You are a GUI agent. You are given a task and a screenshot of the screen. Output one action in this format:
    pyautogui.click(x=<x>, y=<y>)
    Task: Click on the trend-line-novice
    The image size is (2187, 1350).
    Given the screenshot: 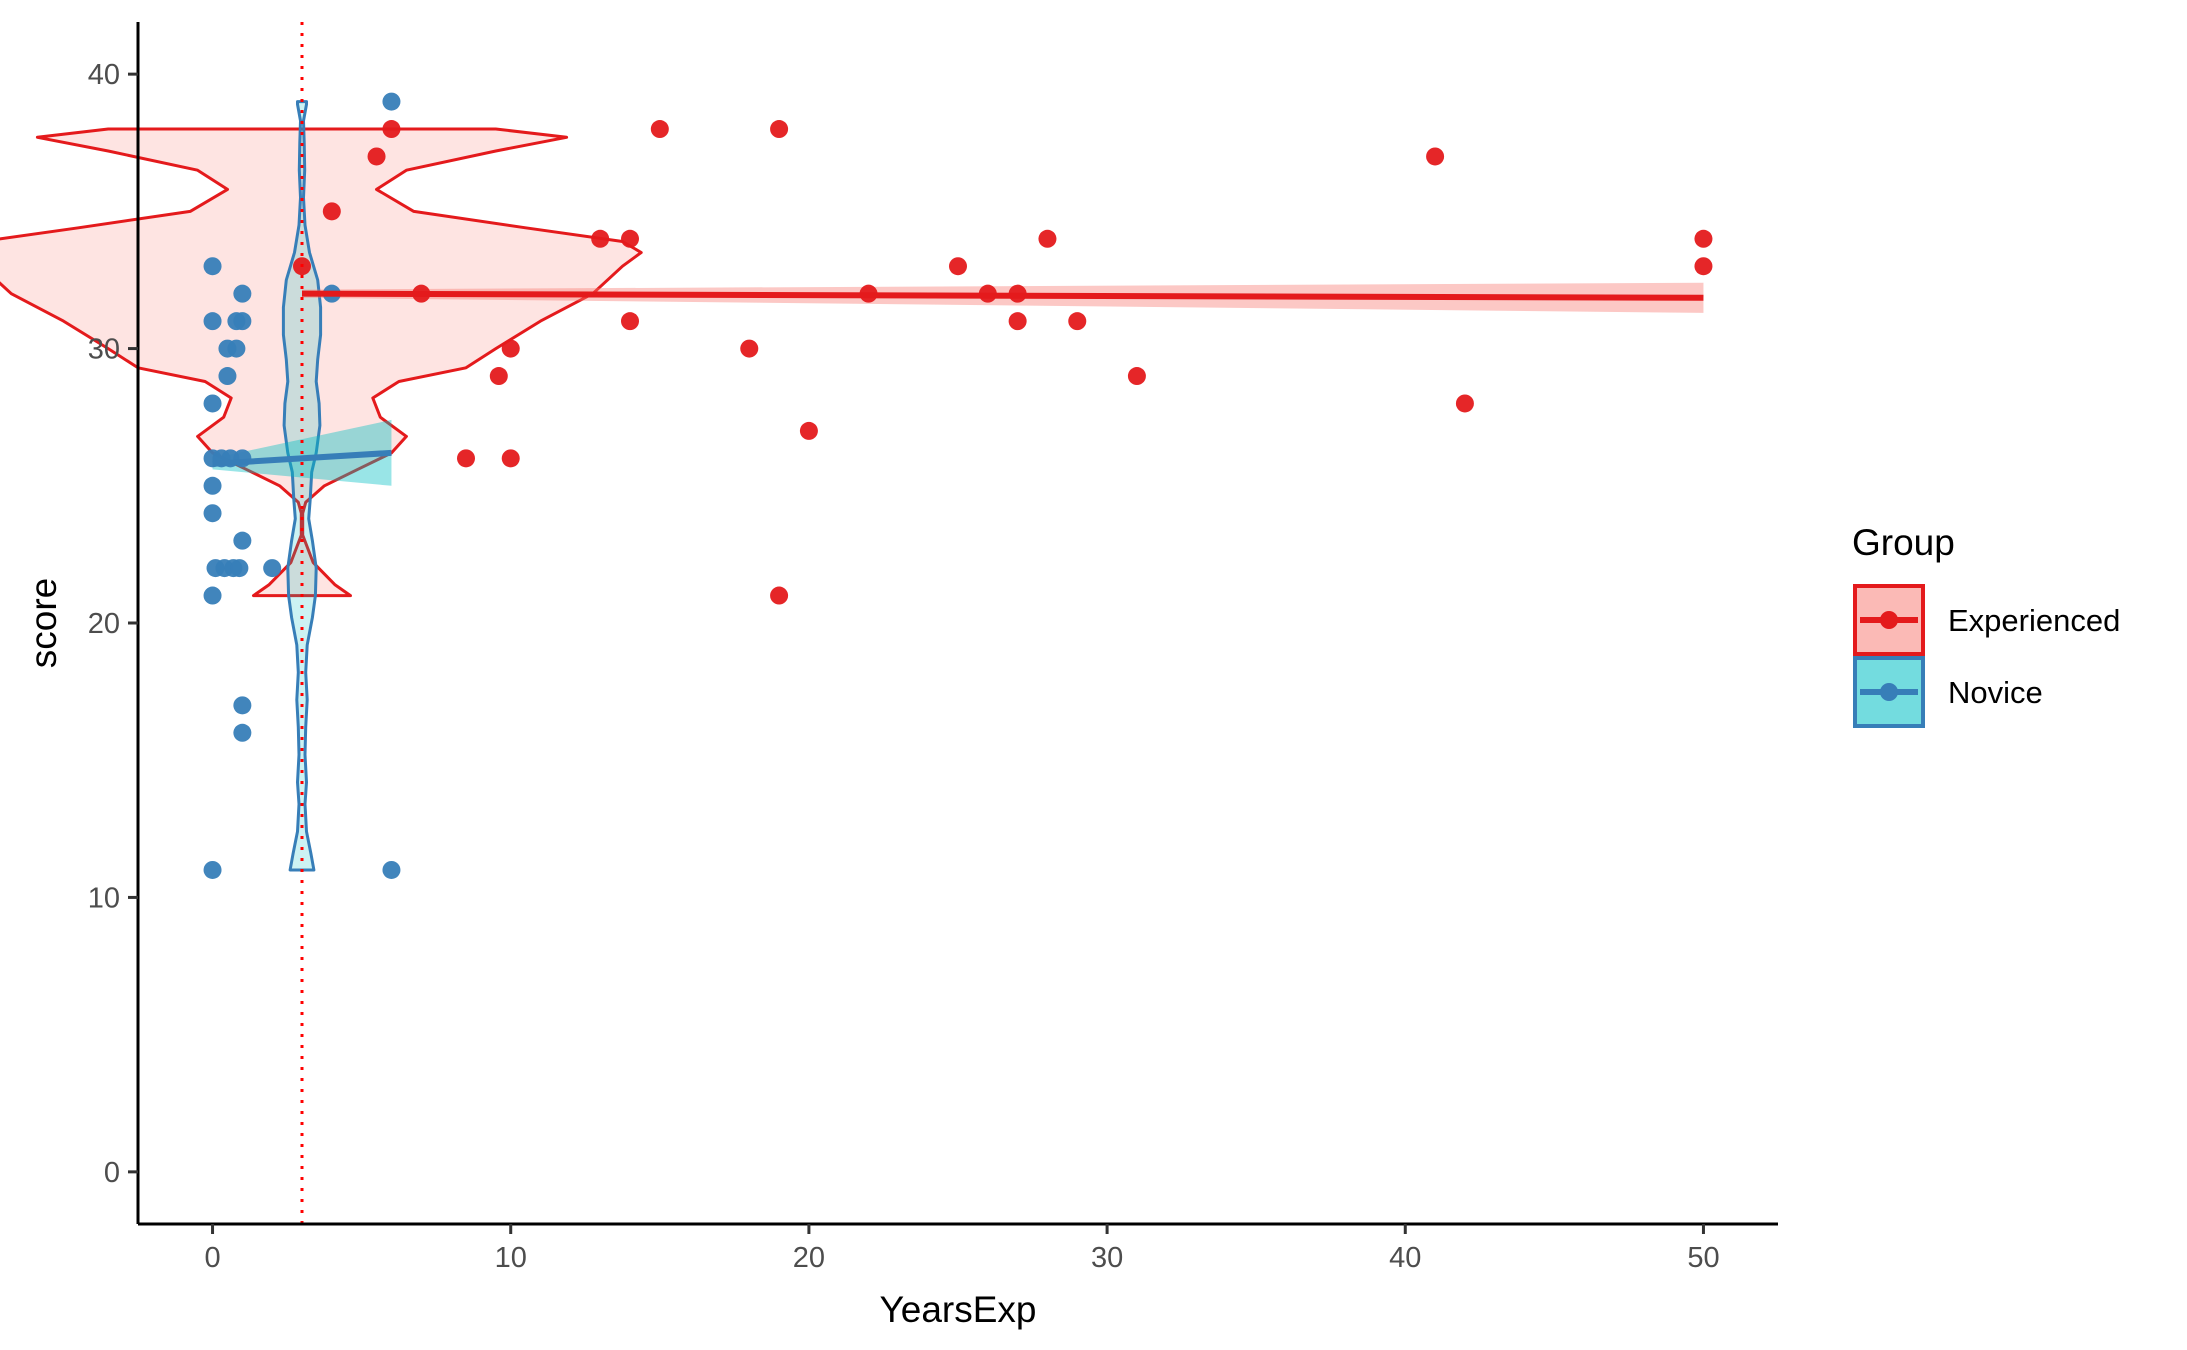 What is the action you would take?
    pyautogui.click(x=302, y=458)
    